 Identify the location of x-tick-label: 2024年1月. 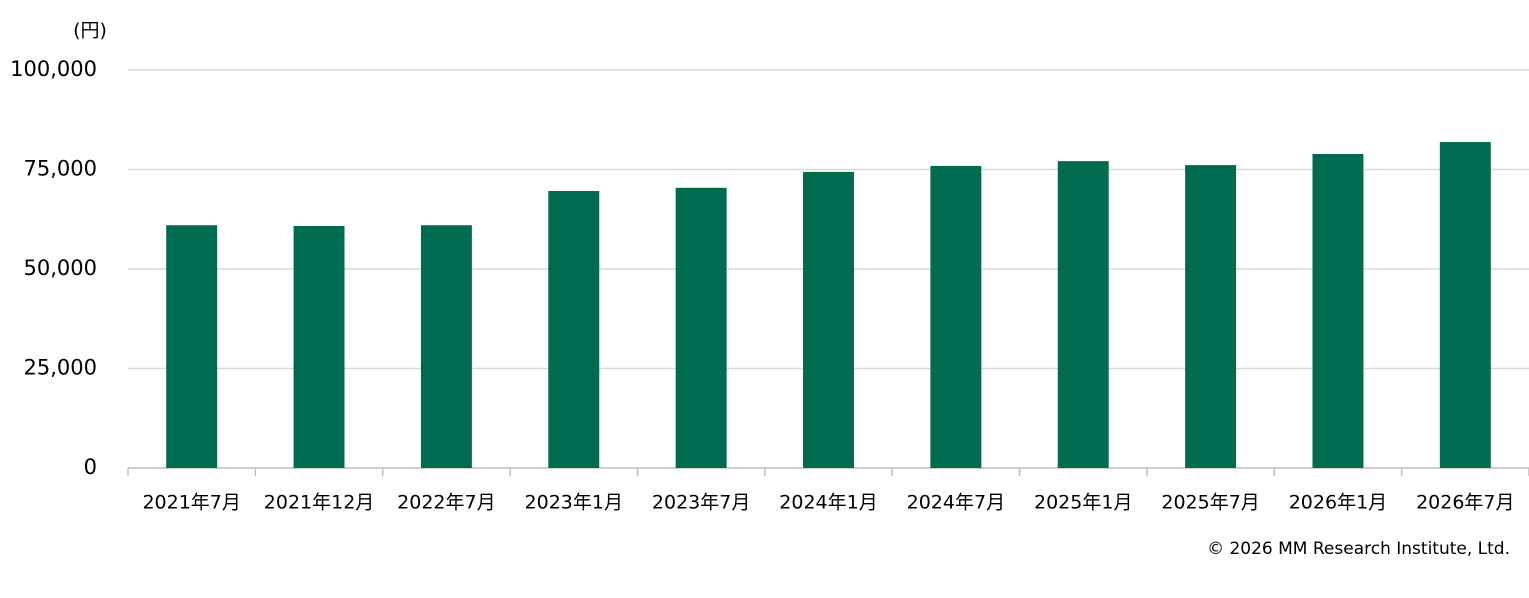
(828, 503).